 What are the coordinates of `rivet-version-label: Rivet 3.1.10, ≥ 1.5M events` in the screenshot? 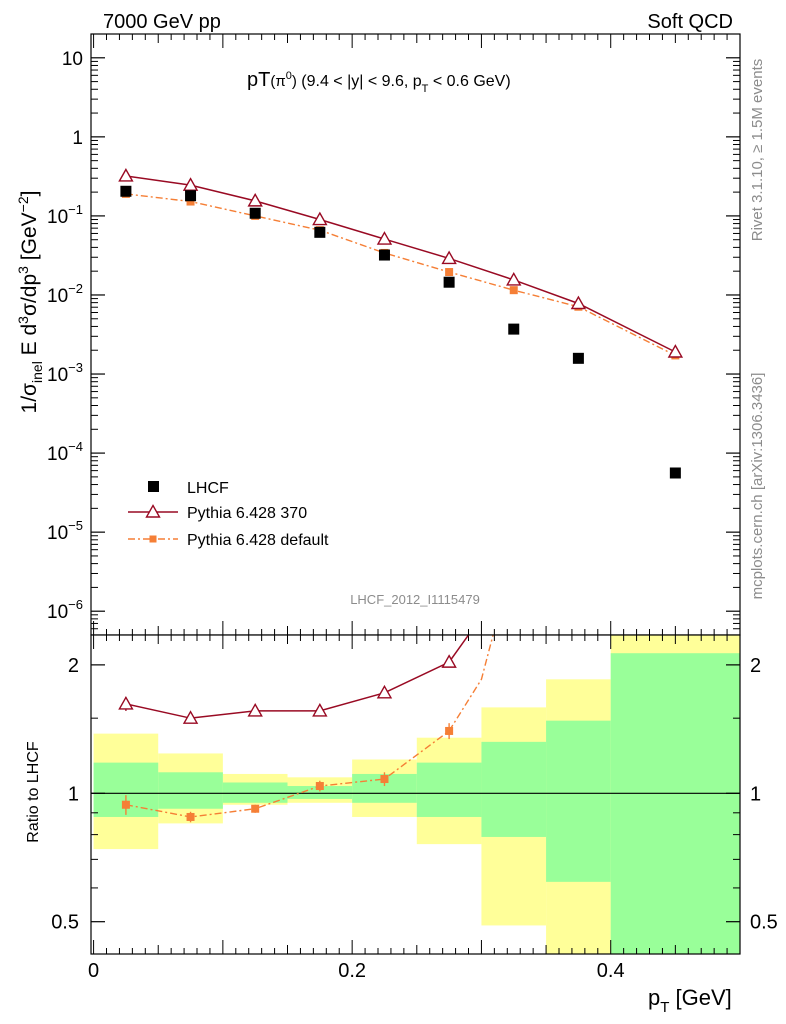 It's located at (757, 150).